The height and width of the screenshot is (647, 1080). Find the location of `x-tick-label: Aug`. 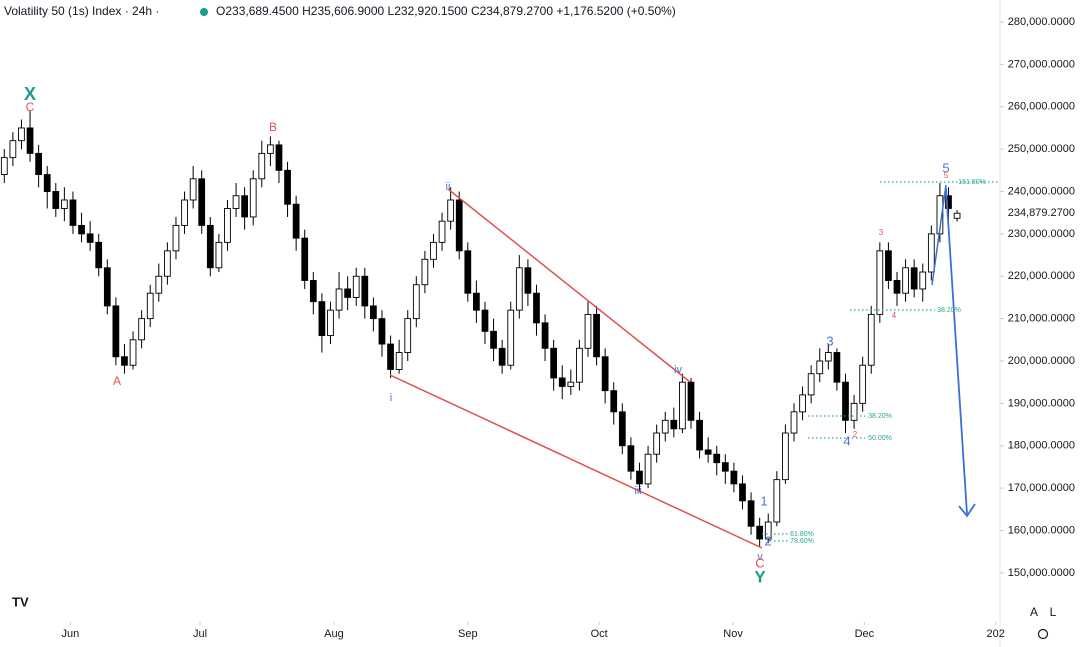

x-tick-label: Aug is located at coordinates (334, 634).